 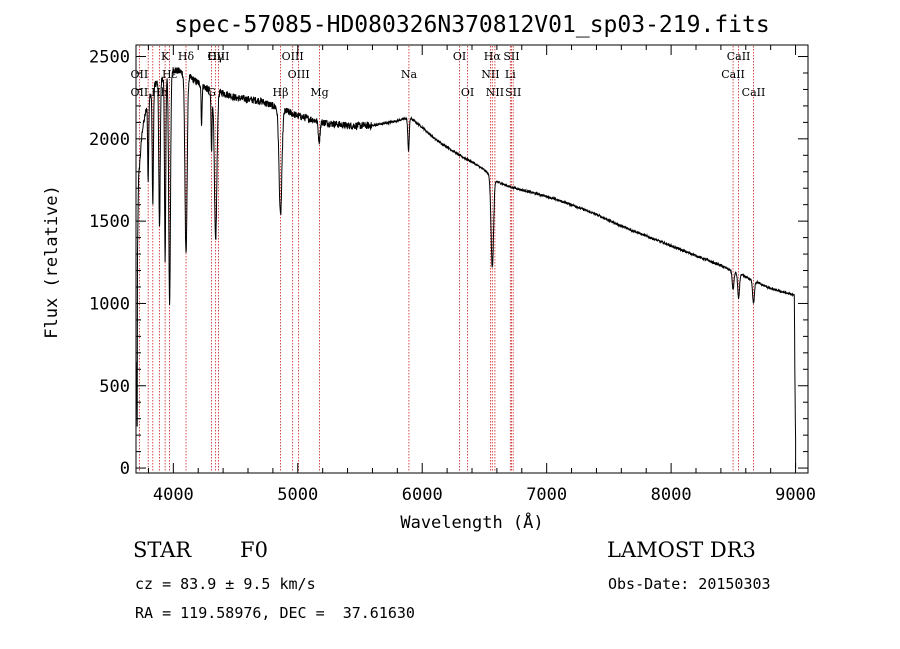 I want to click on x-tick-label: 6000, so click(x=422, y=495).